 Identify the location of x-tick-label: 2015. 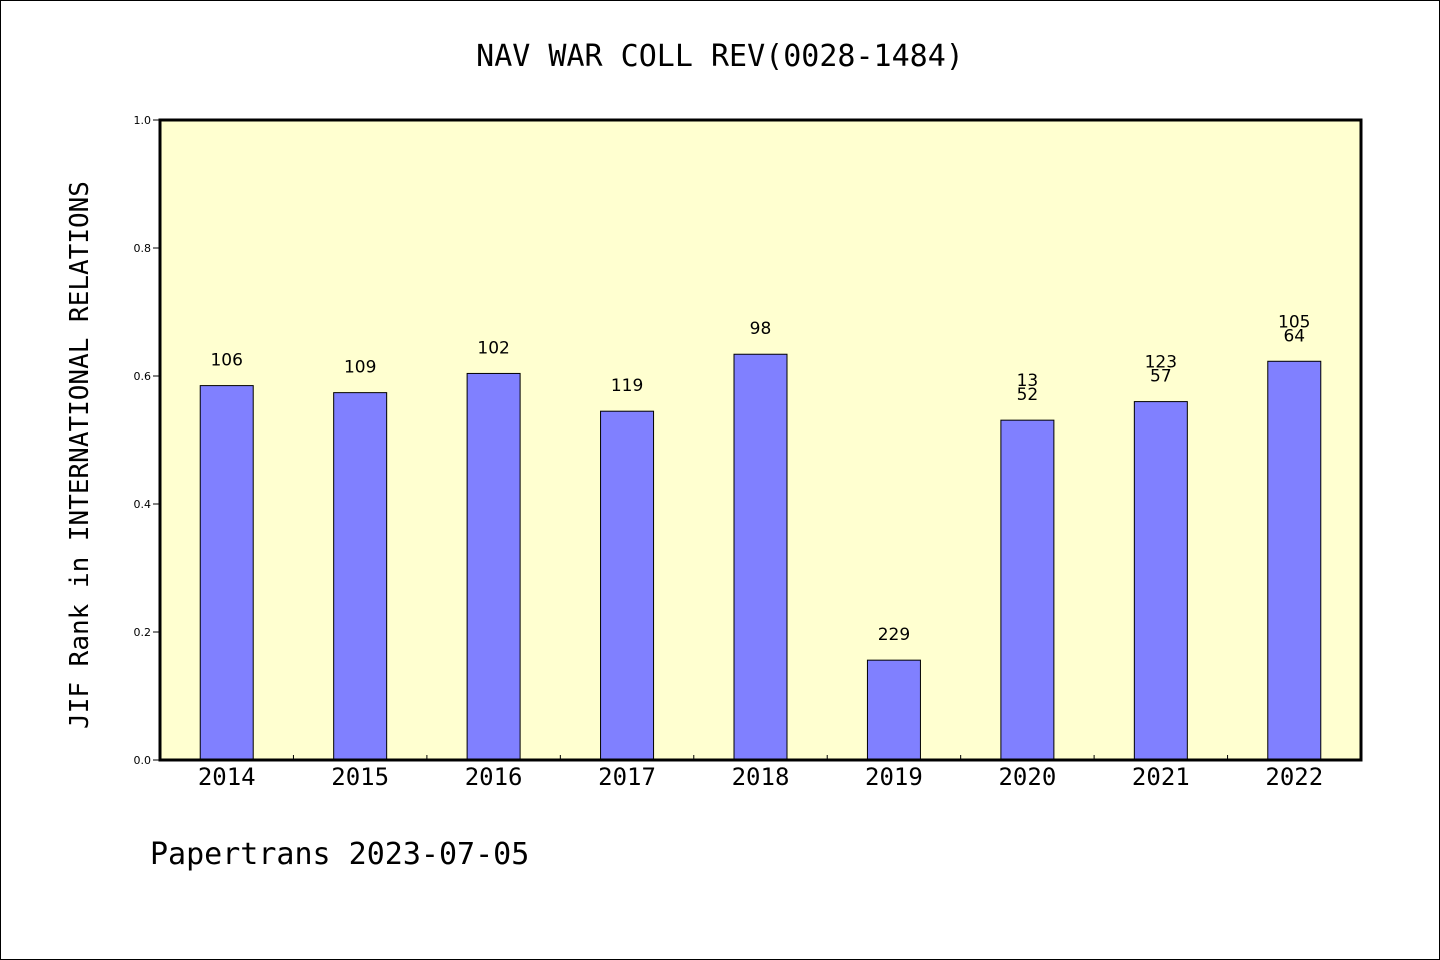
(360, 777).